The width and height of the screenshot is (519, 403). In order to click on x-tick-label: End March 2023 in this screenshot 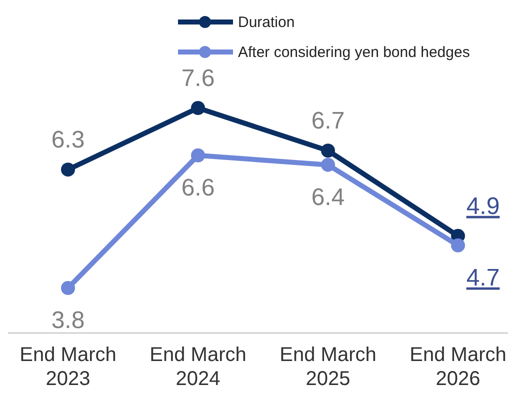, I will do `click(68, 367)`.